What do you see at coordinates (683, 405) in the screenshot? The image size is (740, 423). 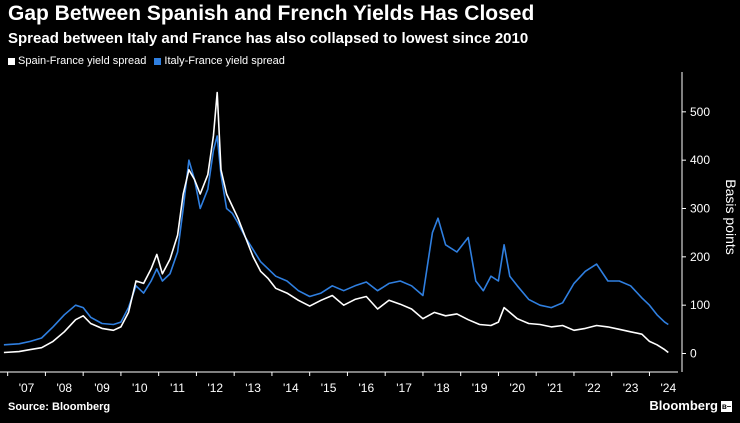 I see `brand-logo: Bloomberg` at bounding box center [683, 405].